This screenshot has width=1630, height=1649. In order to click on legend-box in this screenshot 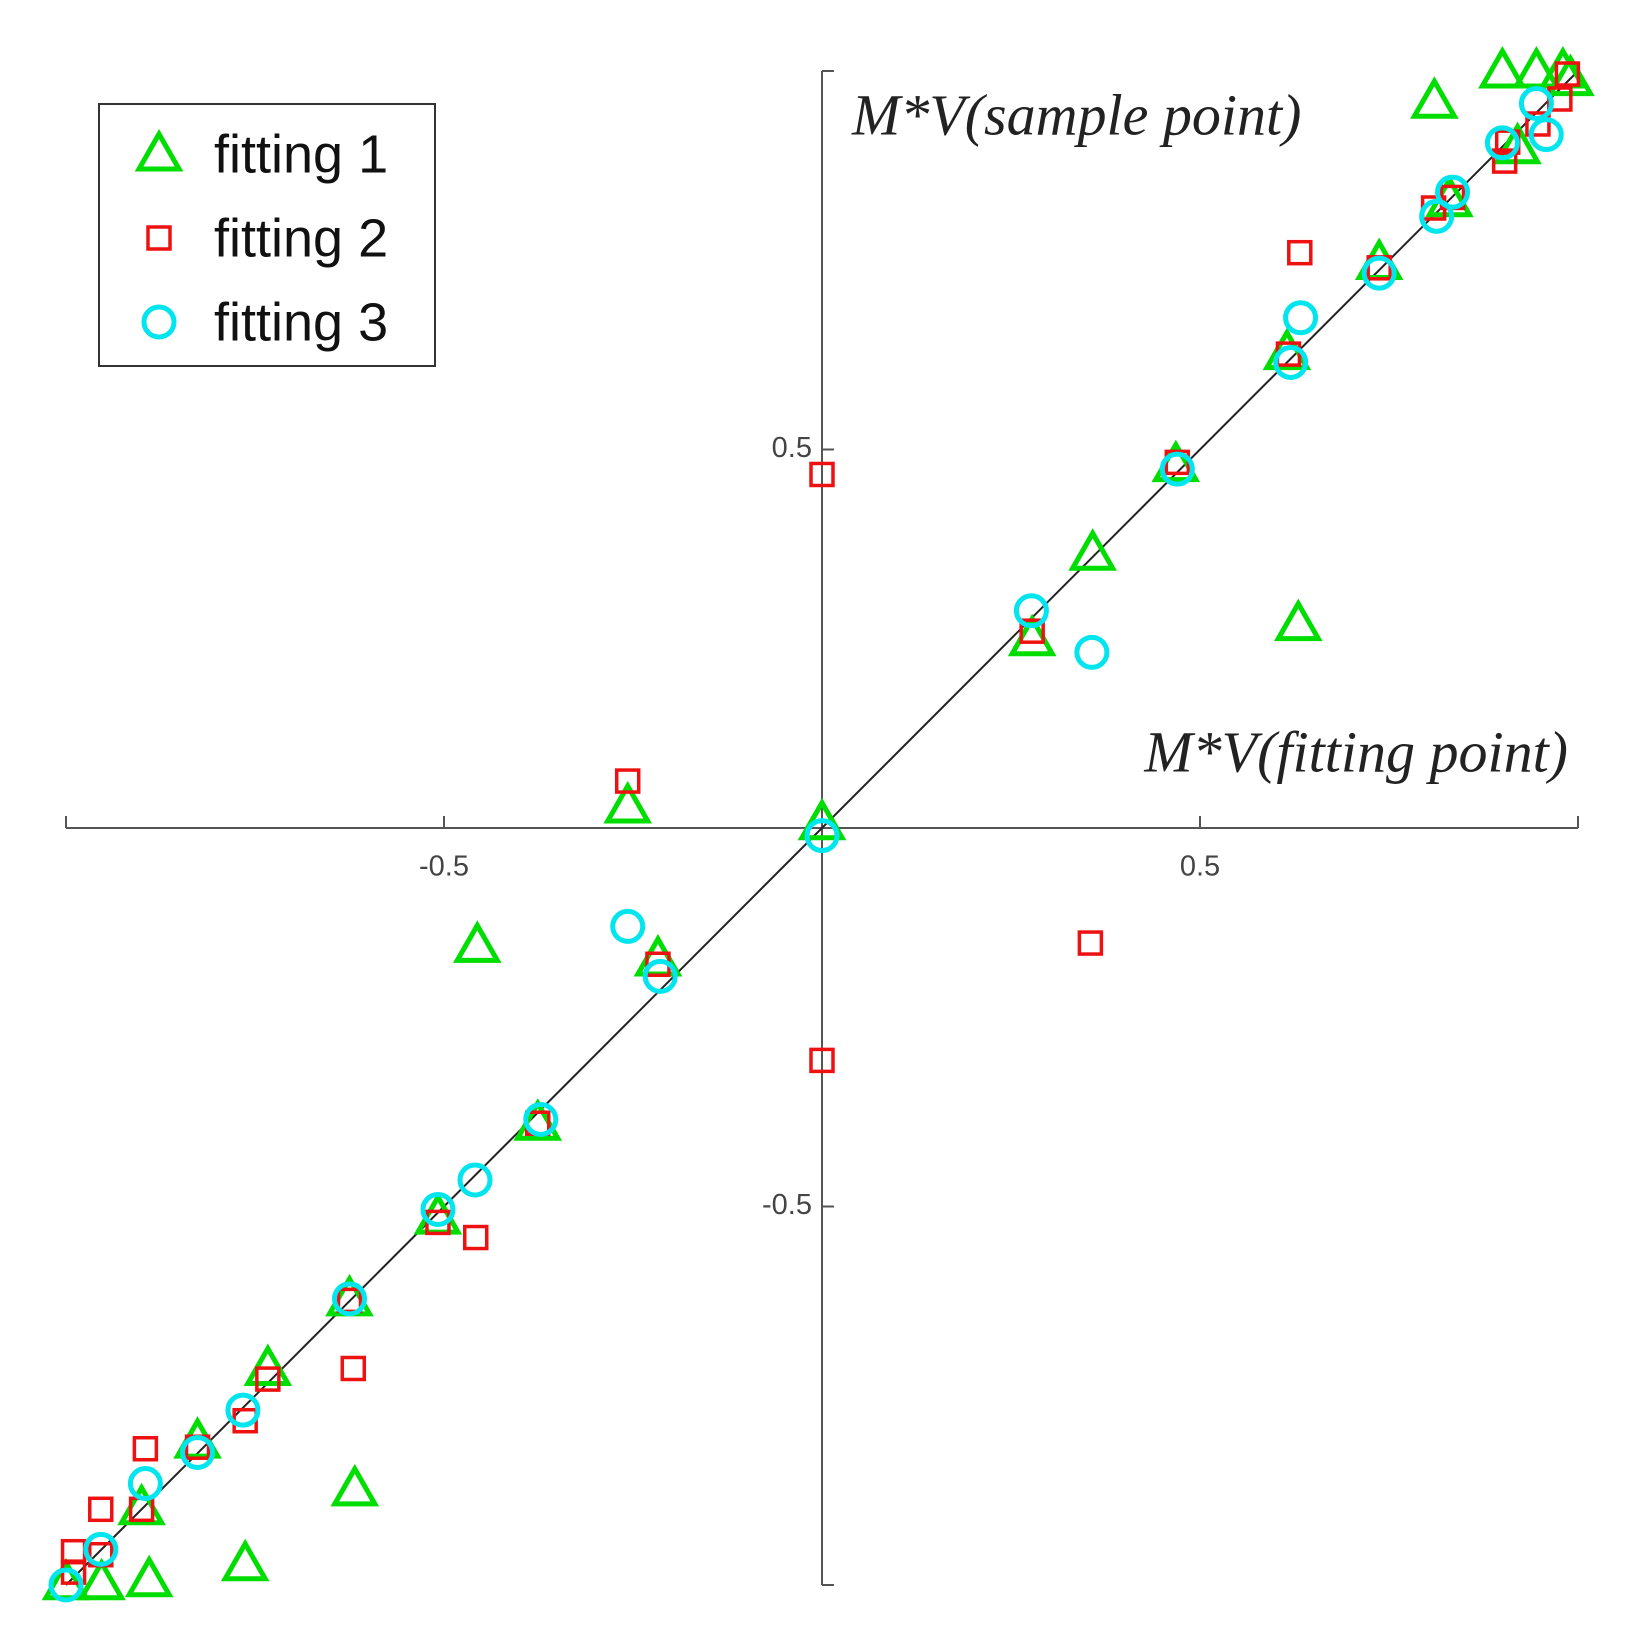, I will do `click(267, 235)`.